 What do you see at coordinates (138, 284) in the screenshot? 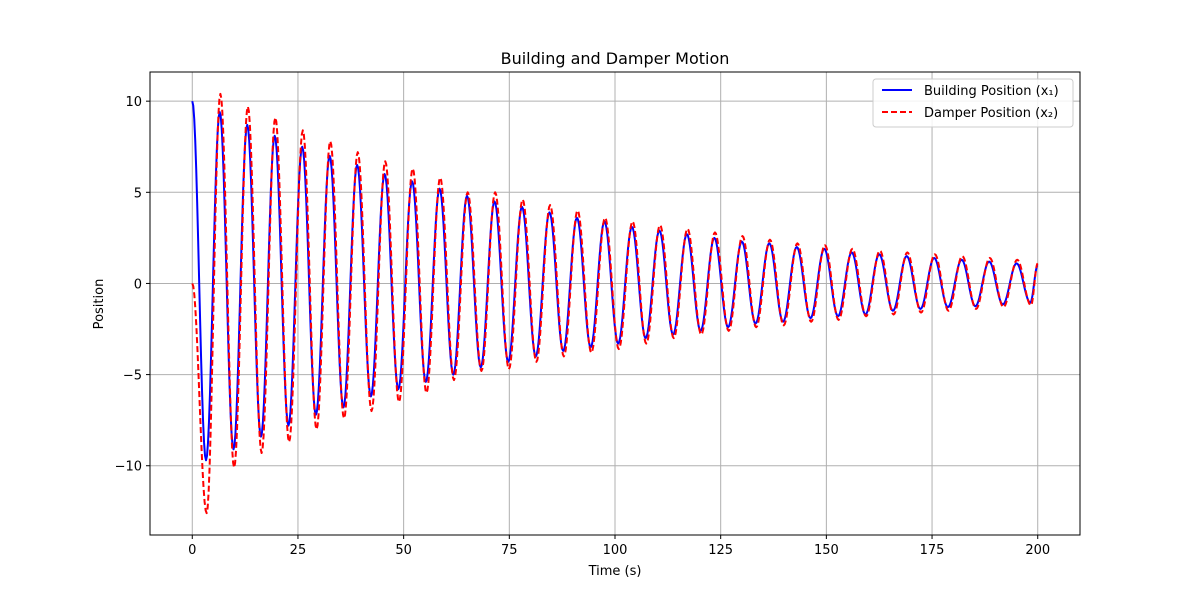
I see `y-tick-label: 0` at bounding box center [138, 284].